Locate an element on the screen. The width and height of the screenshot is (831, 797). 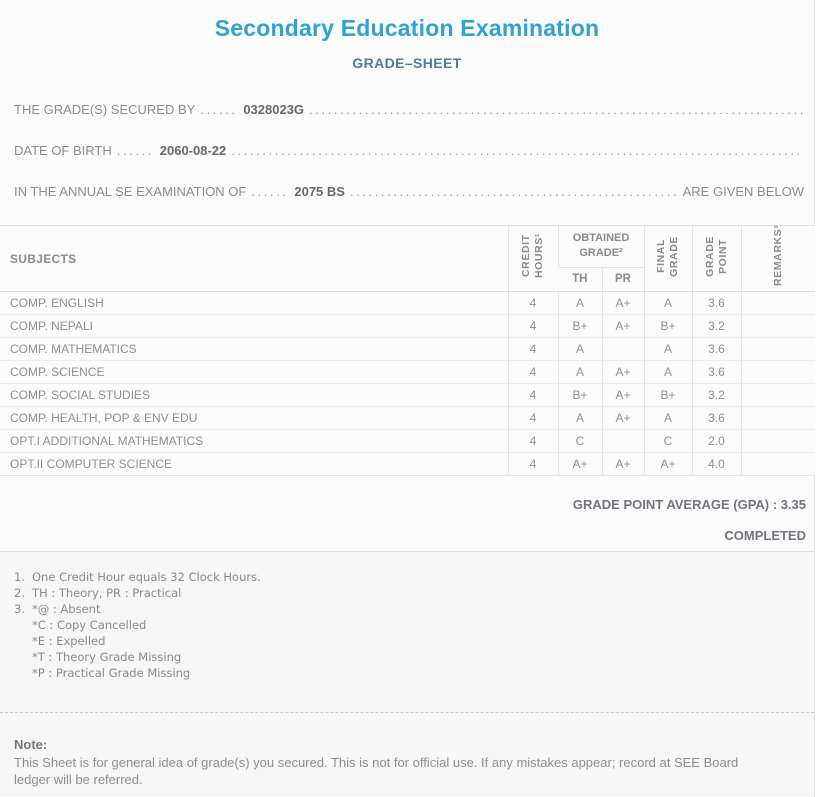
status-badge: COMPLETED is located at coordinates (765, 535).